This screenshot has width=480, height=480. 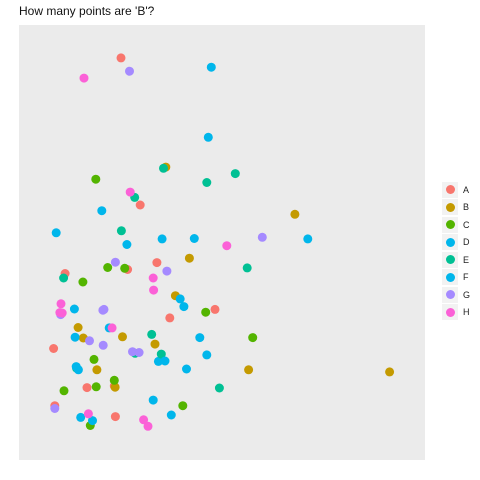 I want to click on legend-label-B: B, so click(x=466, y=207).